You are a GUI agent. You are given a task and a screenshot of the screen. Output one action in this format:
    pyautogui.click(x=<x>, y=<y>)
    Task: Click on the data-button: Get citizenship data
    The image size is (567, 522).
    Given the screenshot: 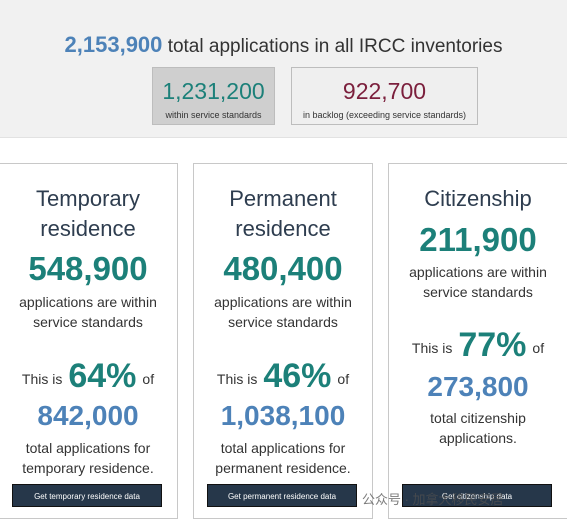 What is the action you would take?
    pyautogui.click(x=477, y=495)
    